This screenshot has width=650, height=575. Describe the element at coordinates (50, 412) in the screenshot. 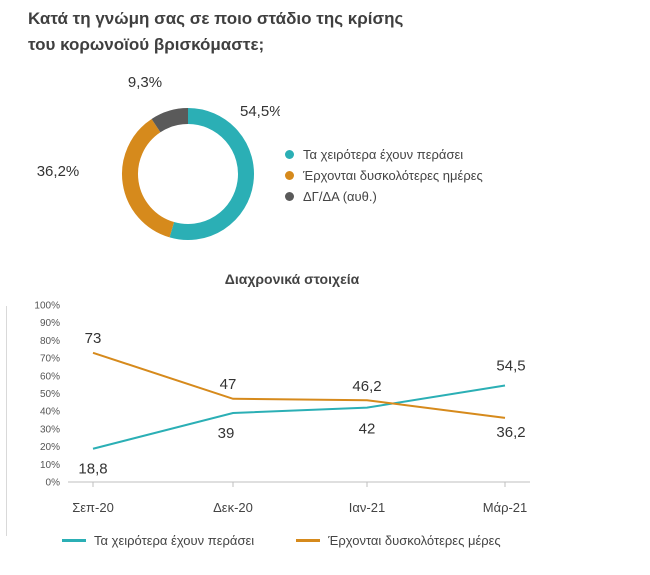

I see `y-tick-label: 40%` at that location.